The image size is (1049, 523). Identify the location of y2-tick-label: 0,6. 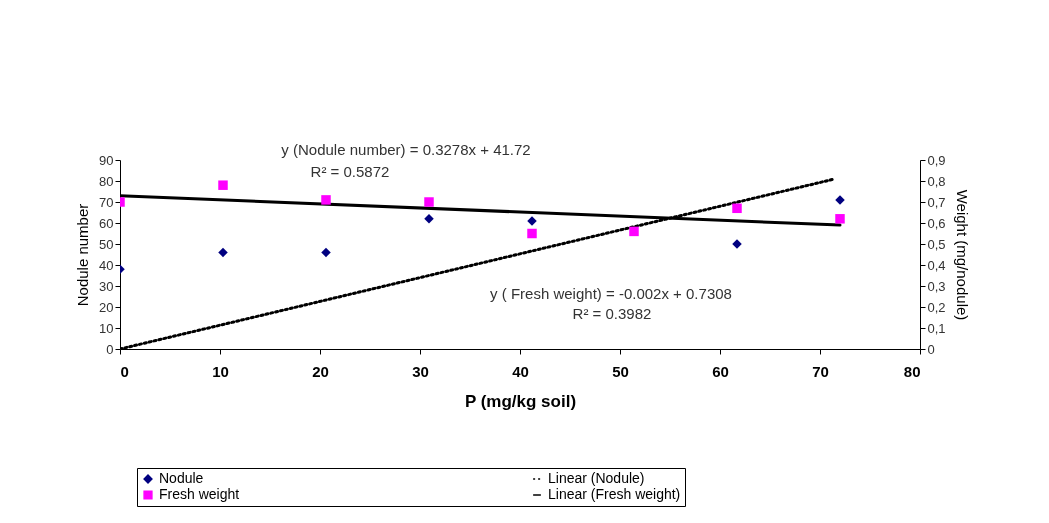
(936, 223).